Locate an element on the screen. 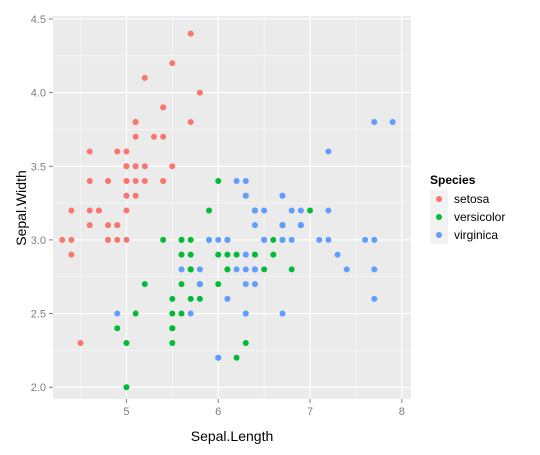 This screenshot has height=455, width=540. y-tick-label: 4.5 is located at coordinates (38, 20).